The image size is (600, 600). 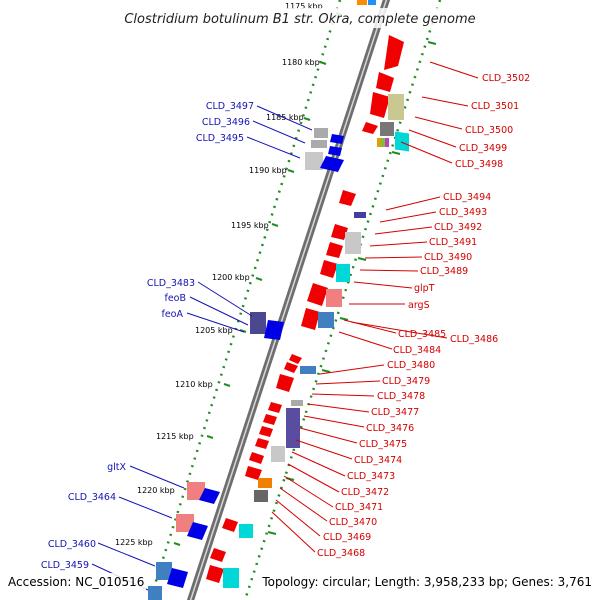 What do you see at coordinates (72, 544) in the screenshot?
I see `gene-label: CLD_3460` at bounding box center [72, 544].